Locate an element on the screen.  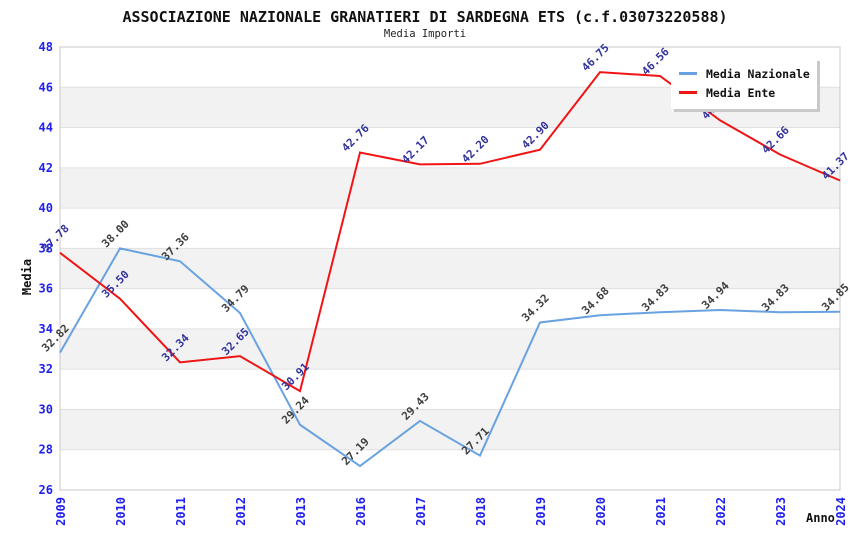
legend: Media Nazionale Media Ente is located at coordinates (744, 83).